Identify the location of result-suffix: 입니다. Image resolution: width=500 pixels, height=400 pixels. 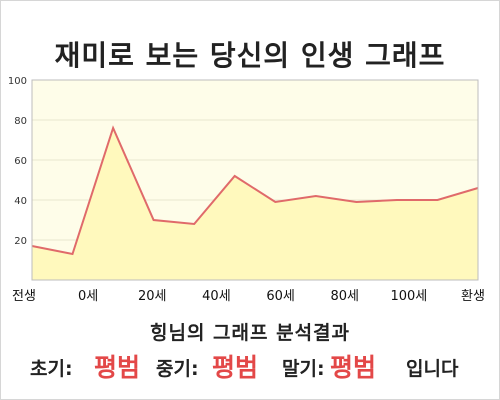
(432, 369).